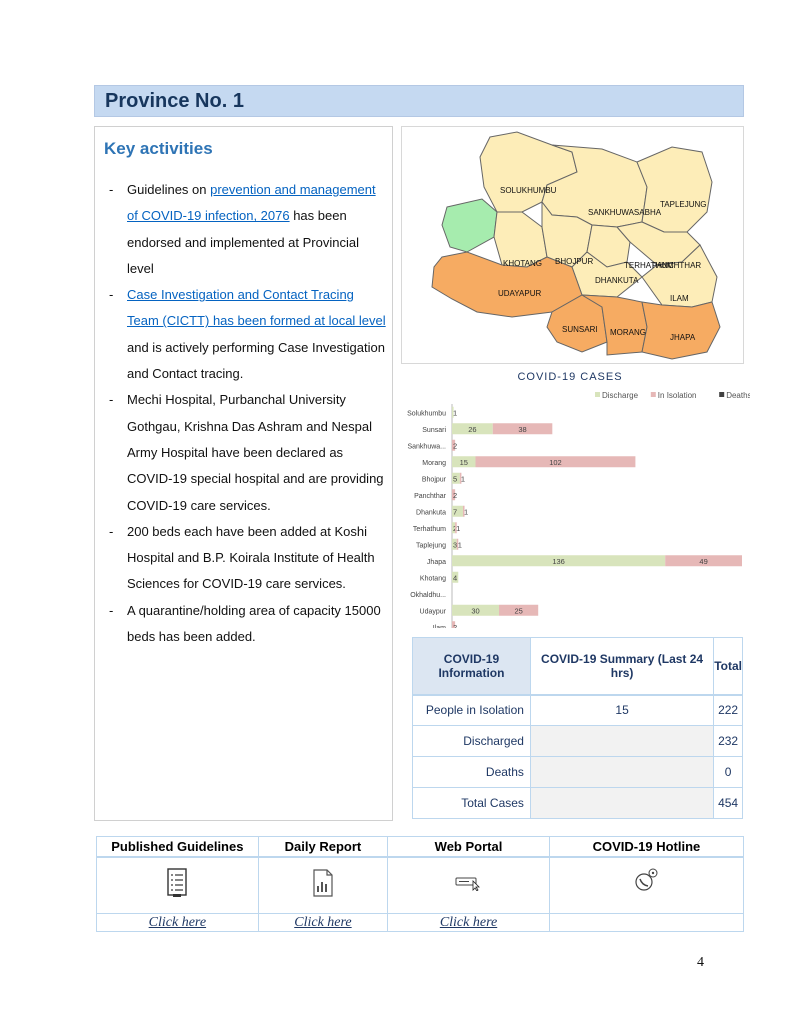  I want to click on table-row: People in Isolation 15 222, so click(577, 709).